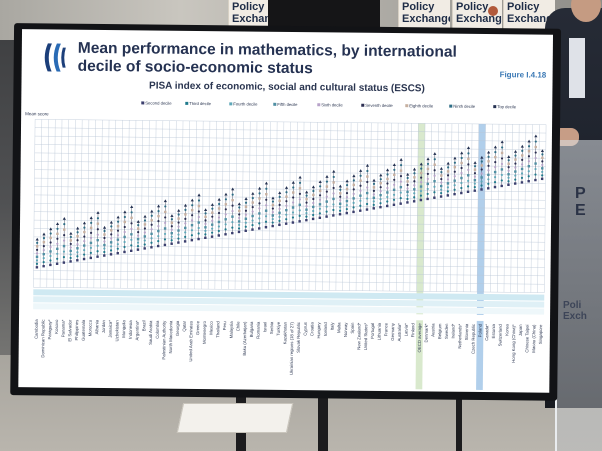  I want to click on country-label: Qatar, so click(184, 325).